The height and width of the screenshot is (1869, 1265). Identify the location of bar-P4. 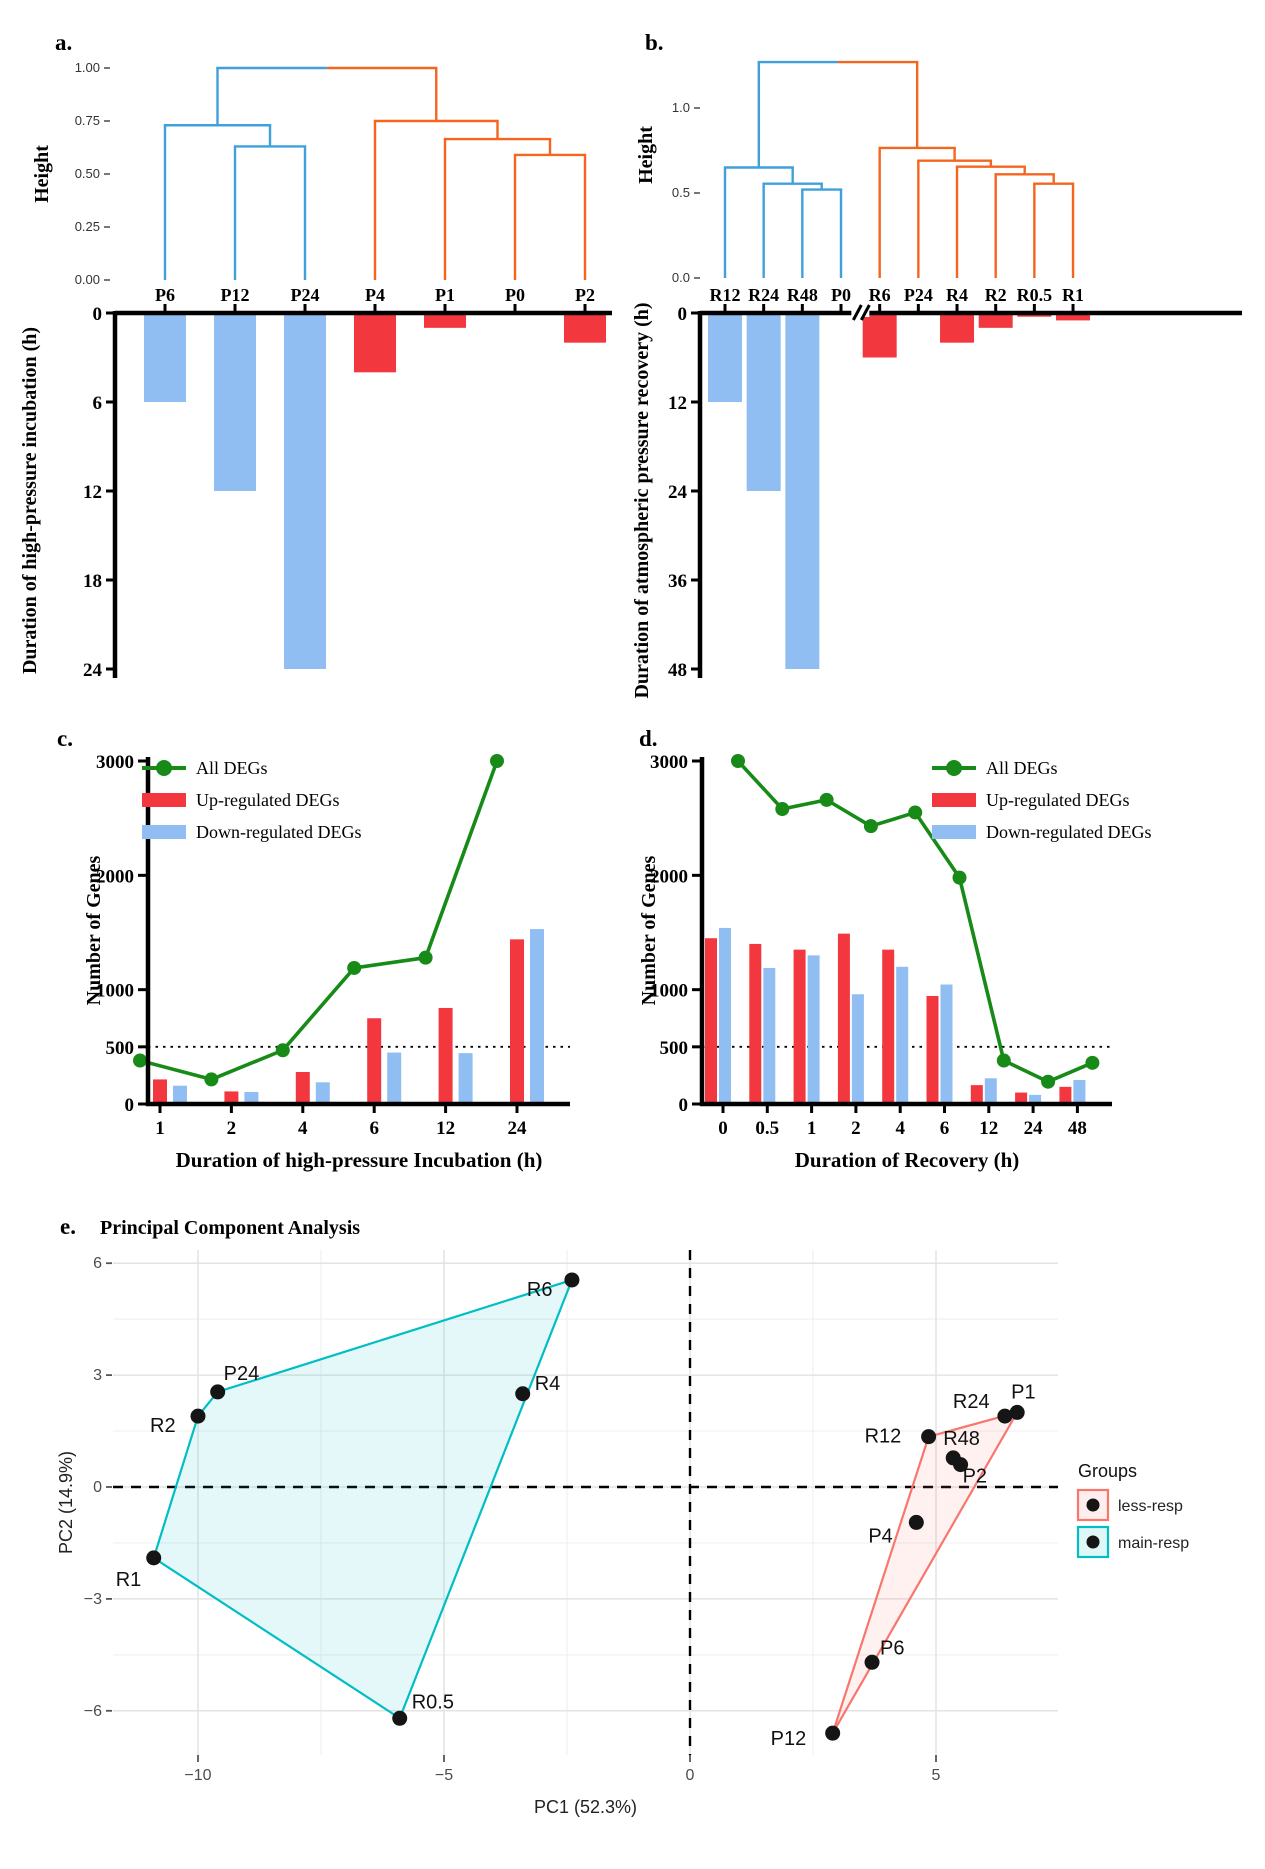
(375, 343).